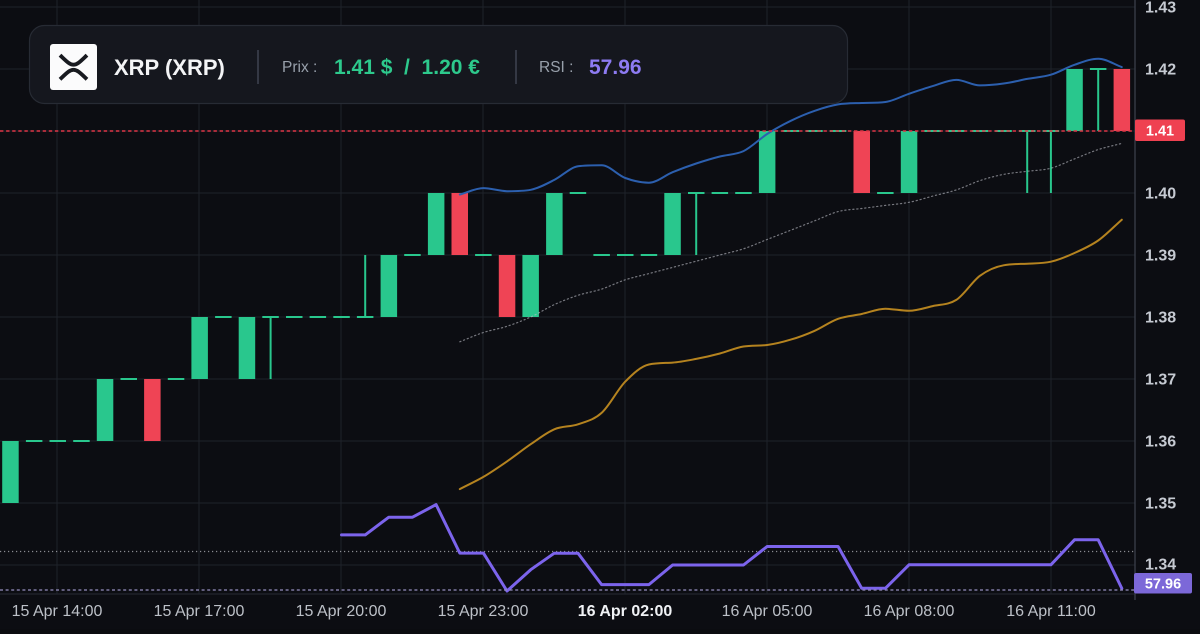 Image resolution: width=1200 pixels, height=634 pixels. What do you see at coordinates (1051, 611) in the screenshot?
I see `svg-text: 16 Apr 11:00` at bounding box center [1051, 611].